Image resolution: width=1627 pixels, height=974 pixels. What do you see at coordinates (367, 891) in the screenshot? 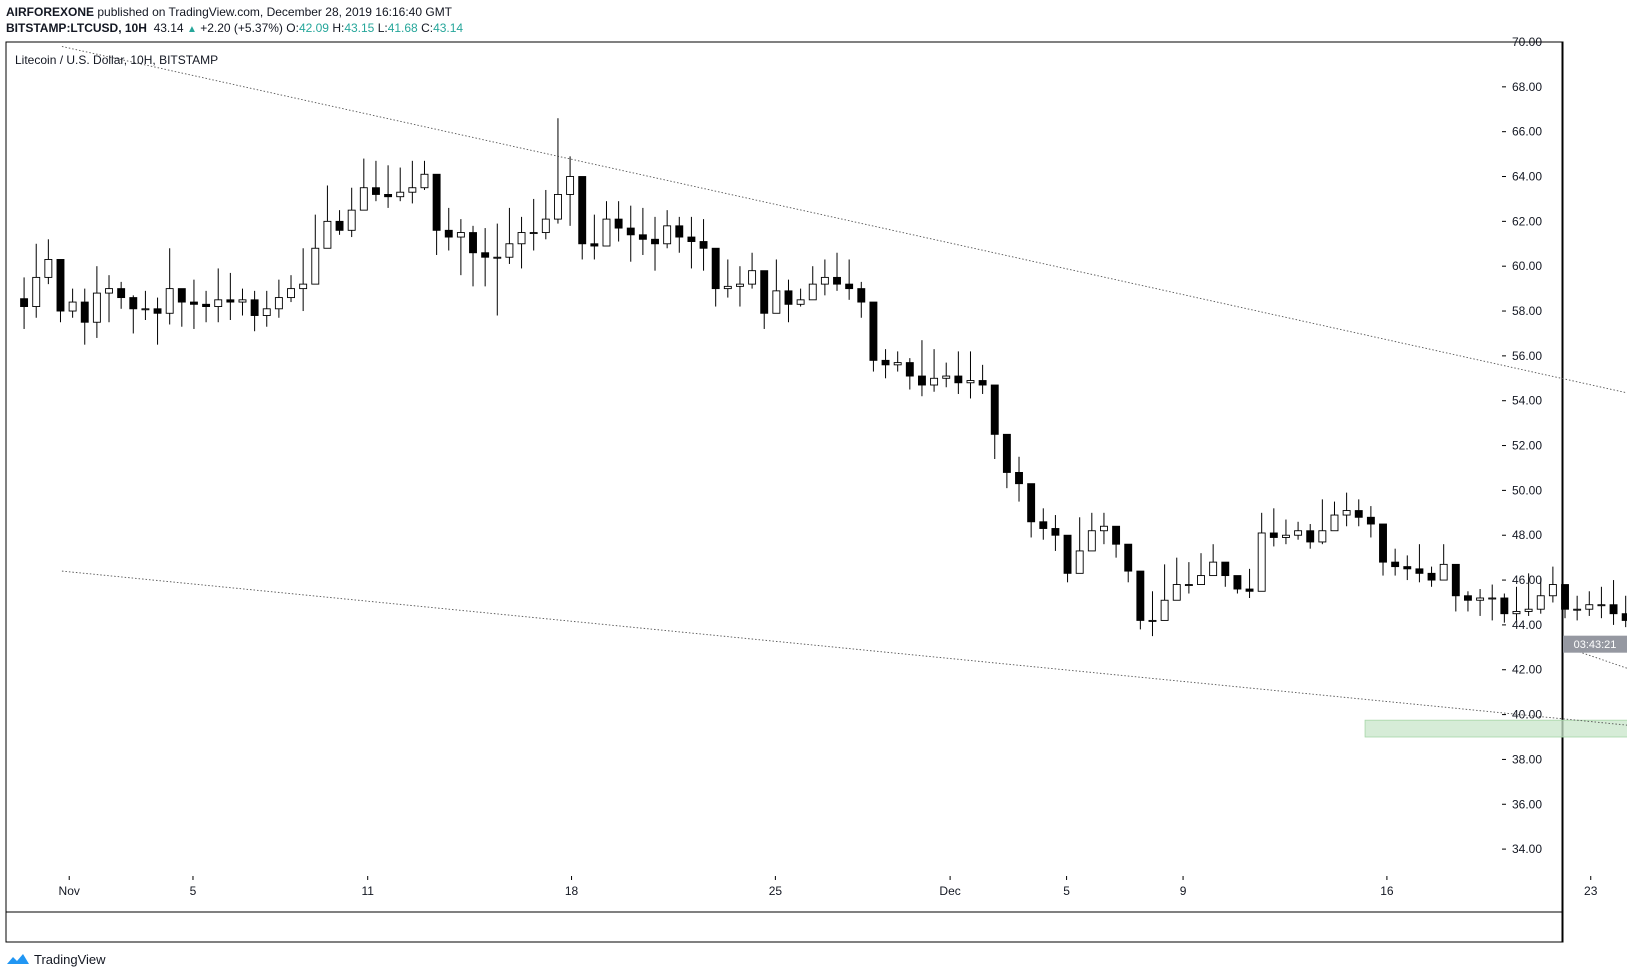
I see `time-tick-label: 11` at bounding box center [367, 891].